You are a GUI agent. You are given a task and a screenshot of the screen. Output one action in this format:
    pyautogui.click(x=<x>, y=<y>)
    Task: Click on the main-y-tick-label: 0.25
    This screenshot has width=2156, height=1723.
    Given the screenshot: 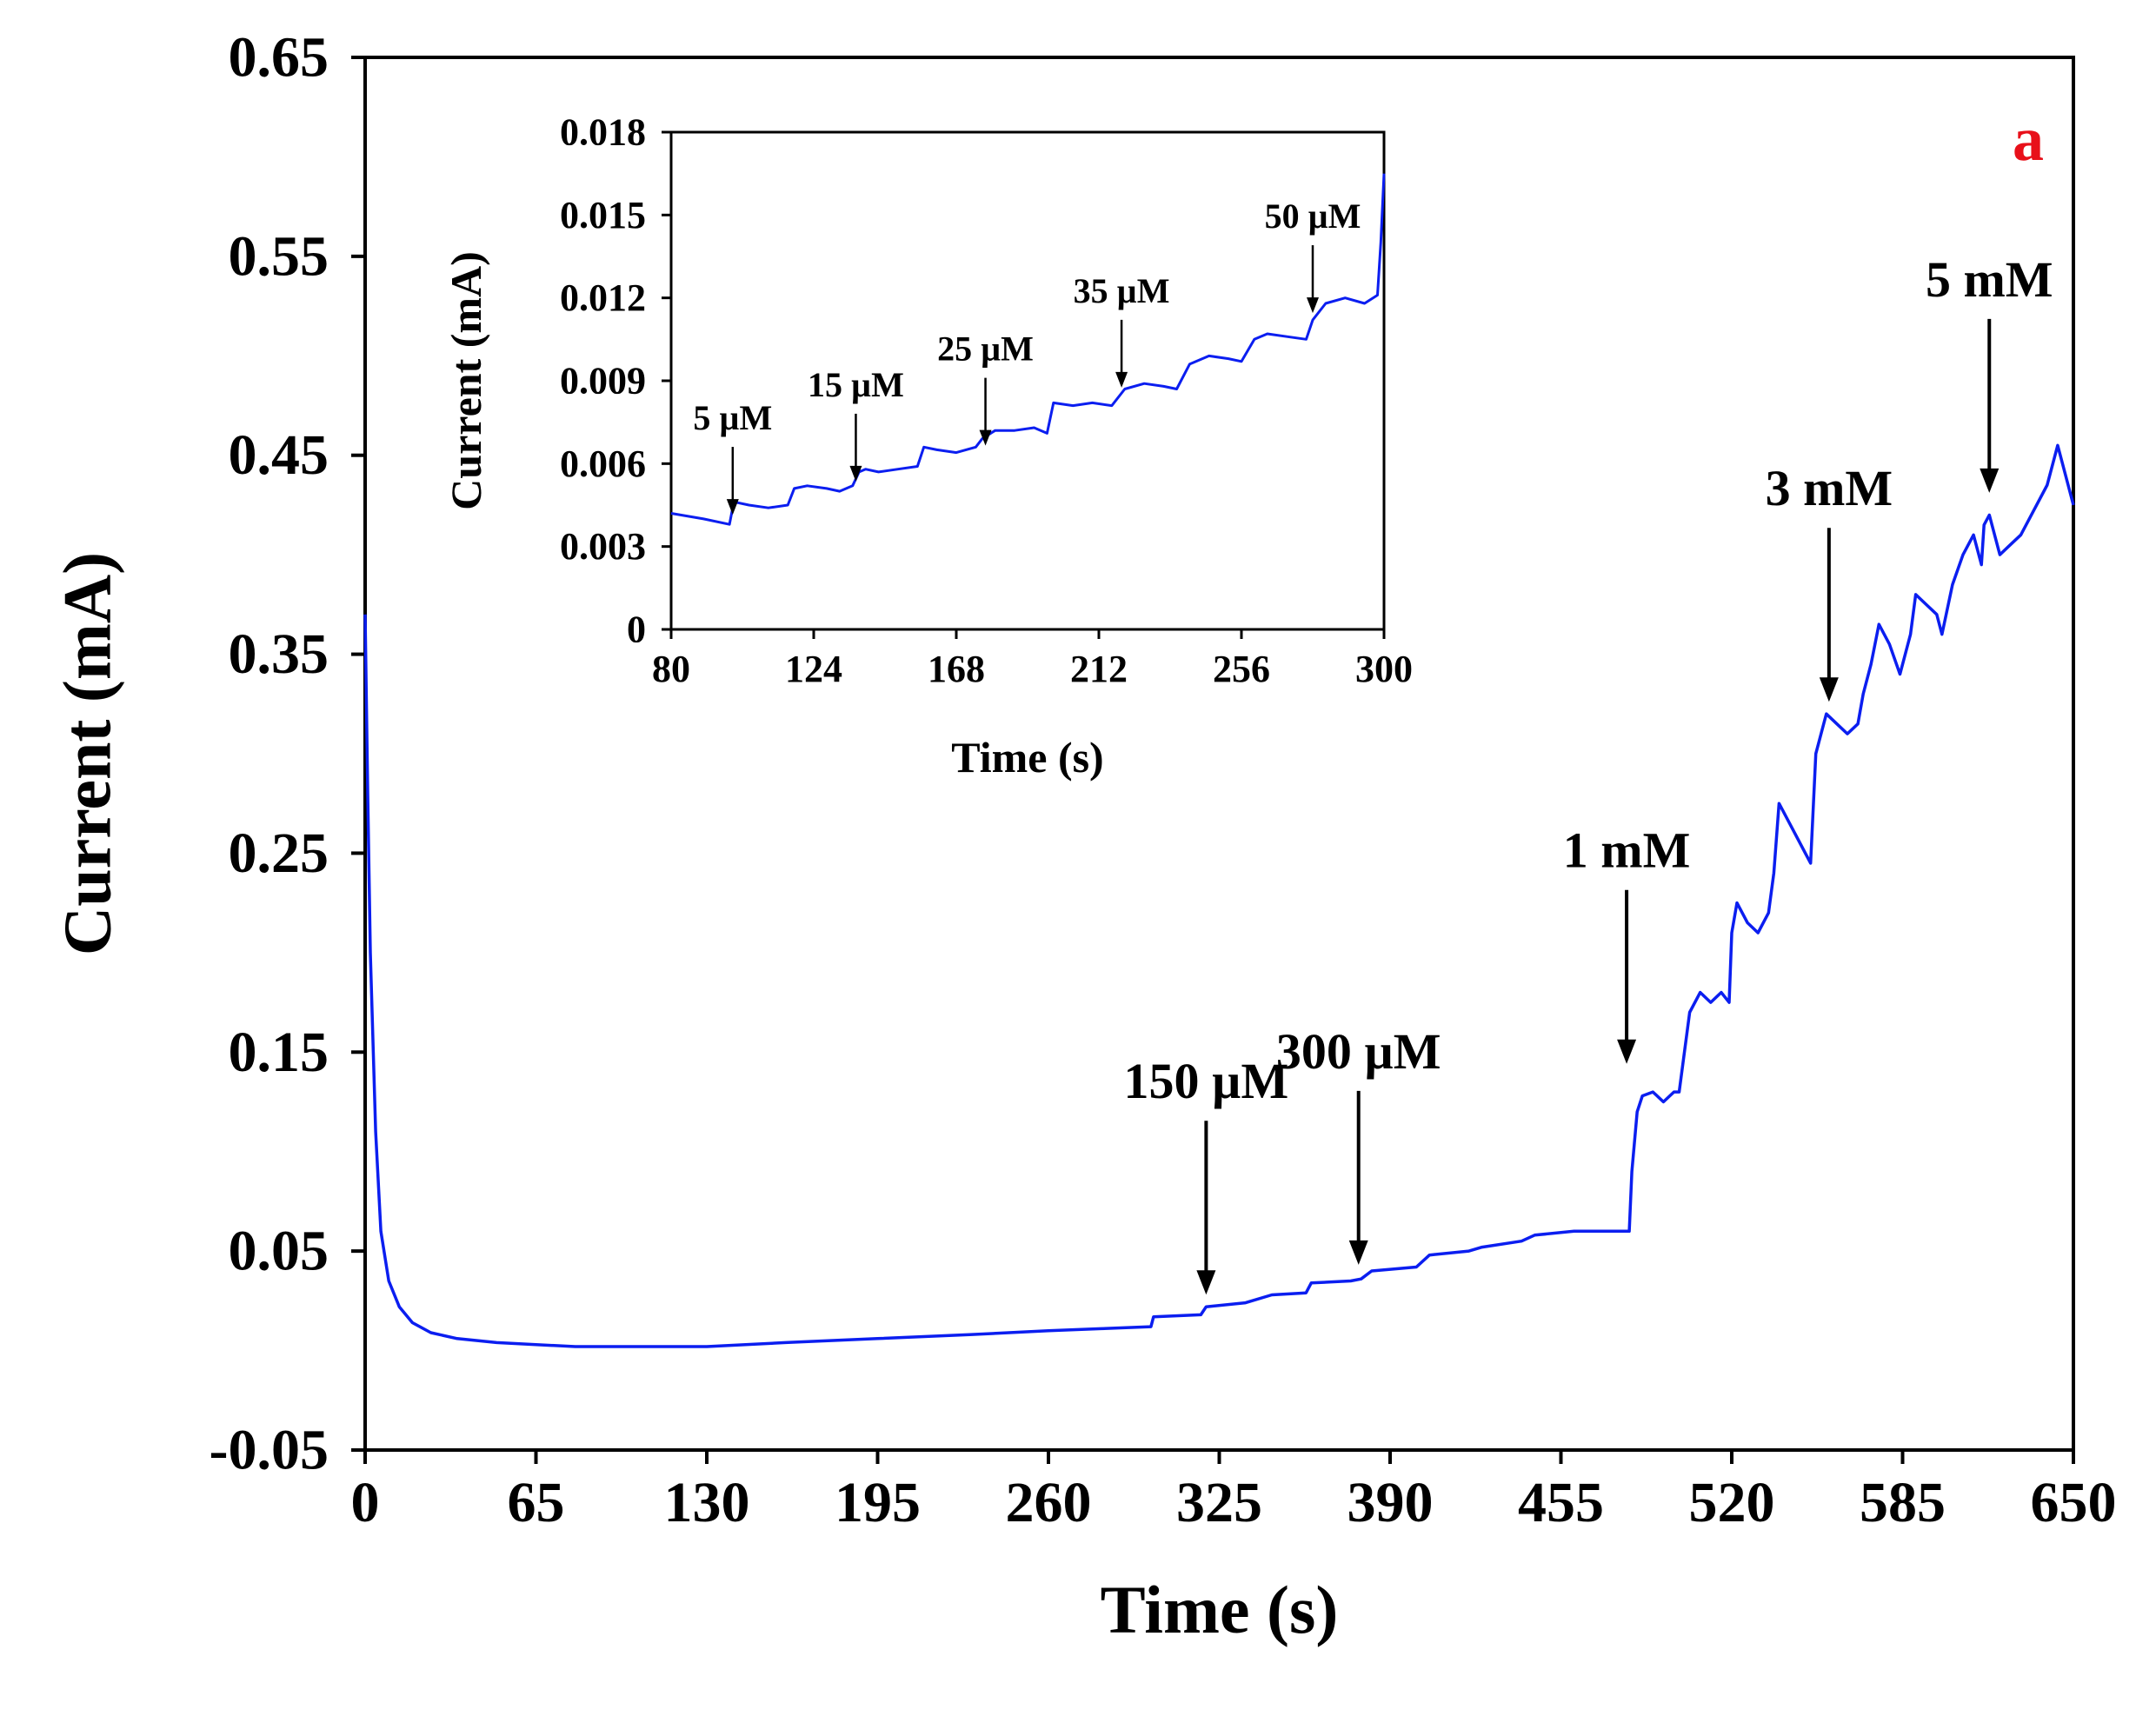 What is the action you would take?
    pyautogui.click(x=279, y=853)
    